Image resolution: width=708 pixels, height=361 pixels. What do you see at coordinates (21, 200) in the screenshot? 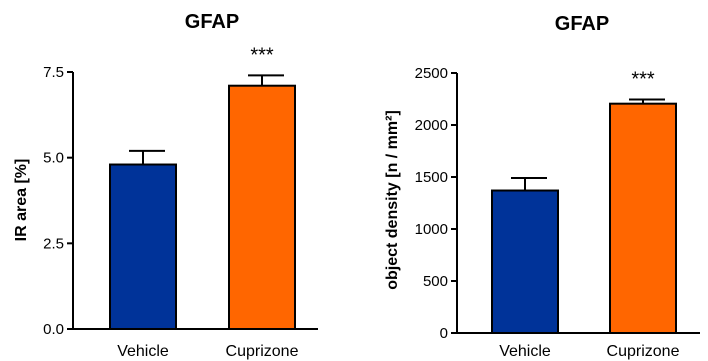
I see `y-axis-label-1: IR area [%]` at bounding box center [21, 200].